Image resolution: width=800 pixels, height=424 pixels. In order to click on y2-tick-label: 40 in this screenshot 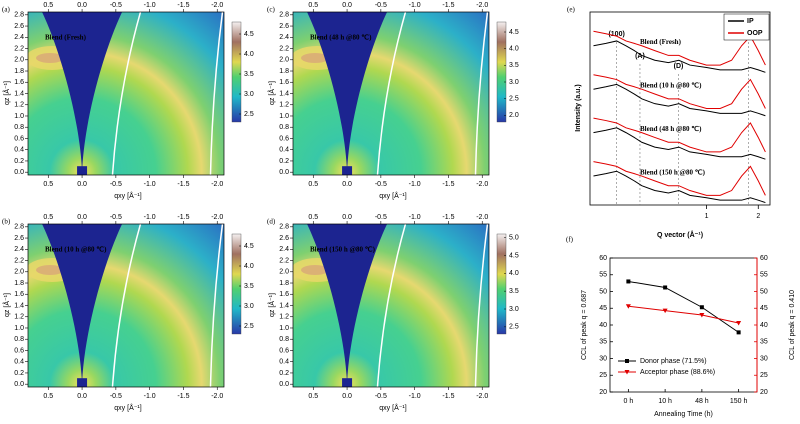, I will do `click(764, 325)`.